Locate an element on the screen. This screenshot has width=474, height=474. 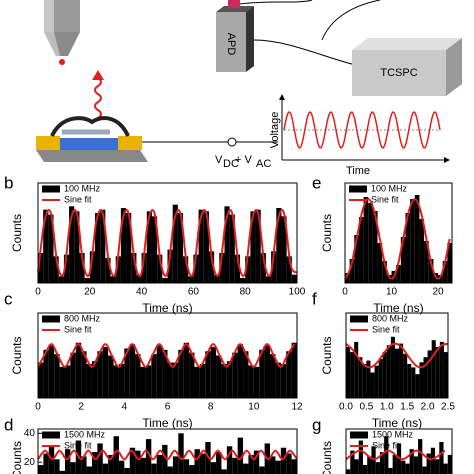
panel-letter: b is located at coordinates (8, 182).